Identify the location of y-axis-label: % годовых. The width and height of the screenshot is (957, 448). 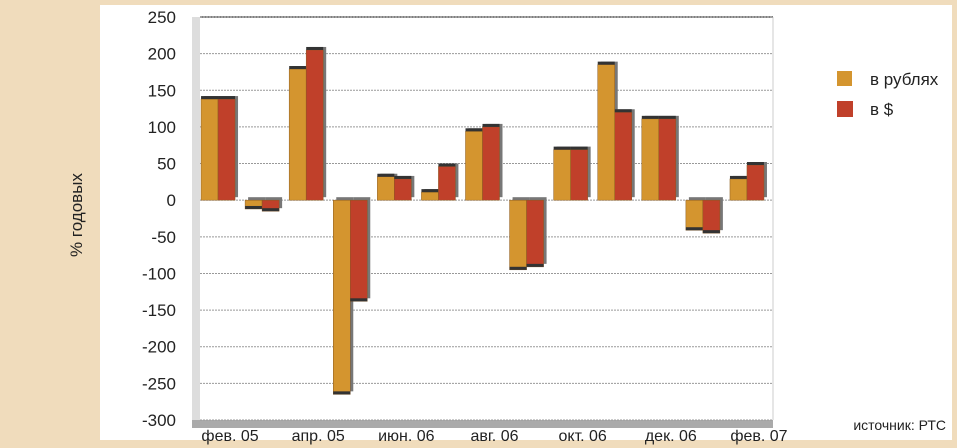
(76, 215).